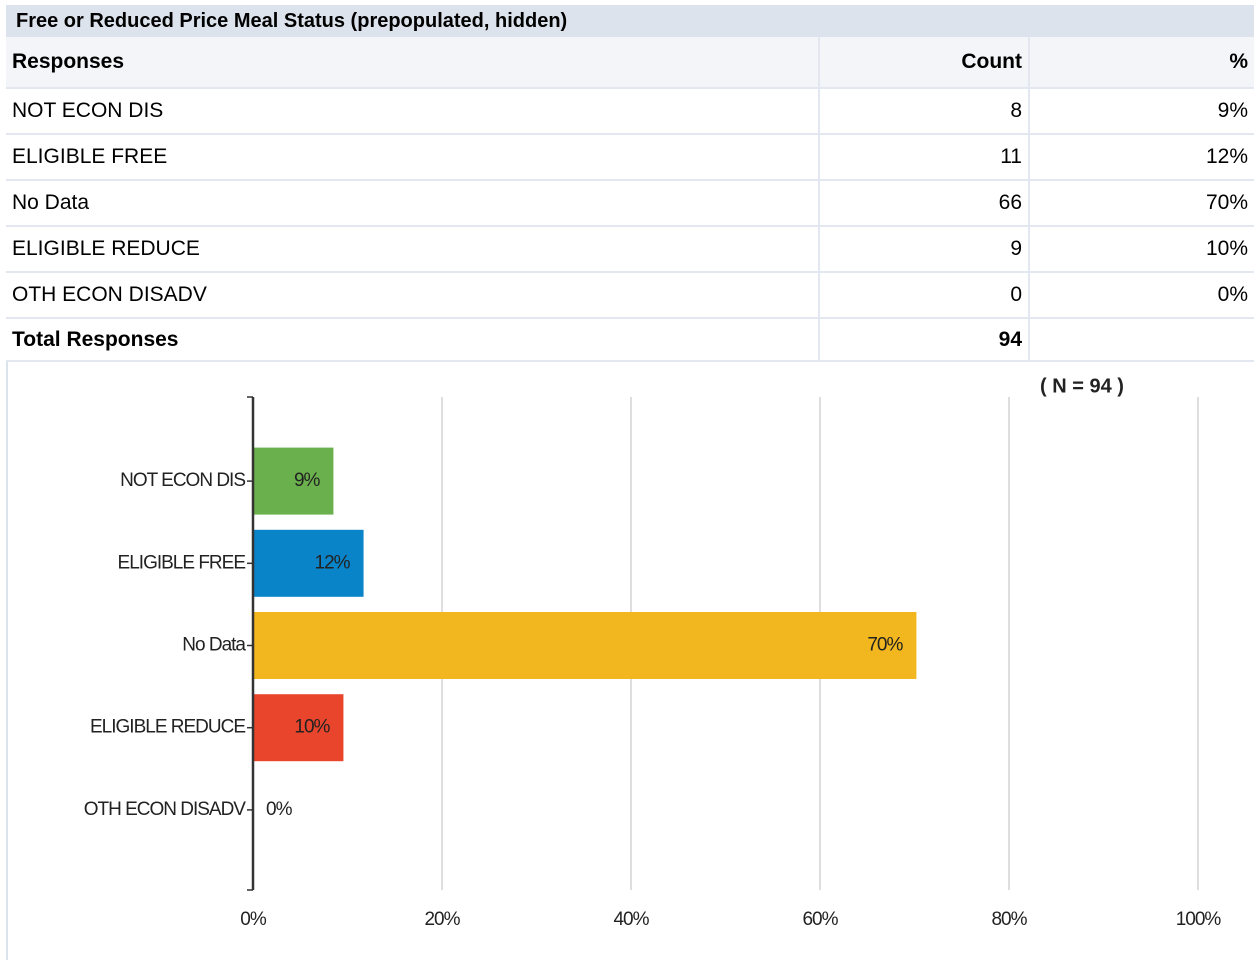  I want to click on x-tick-label: 0%, so click(253, 919).